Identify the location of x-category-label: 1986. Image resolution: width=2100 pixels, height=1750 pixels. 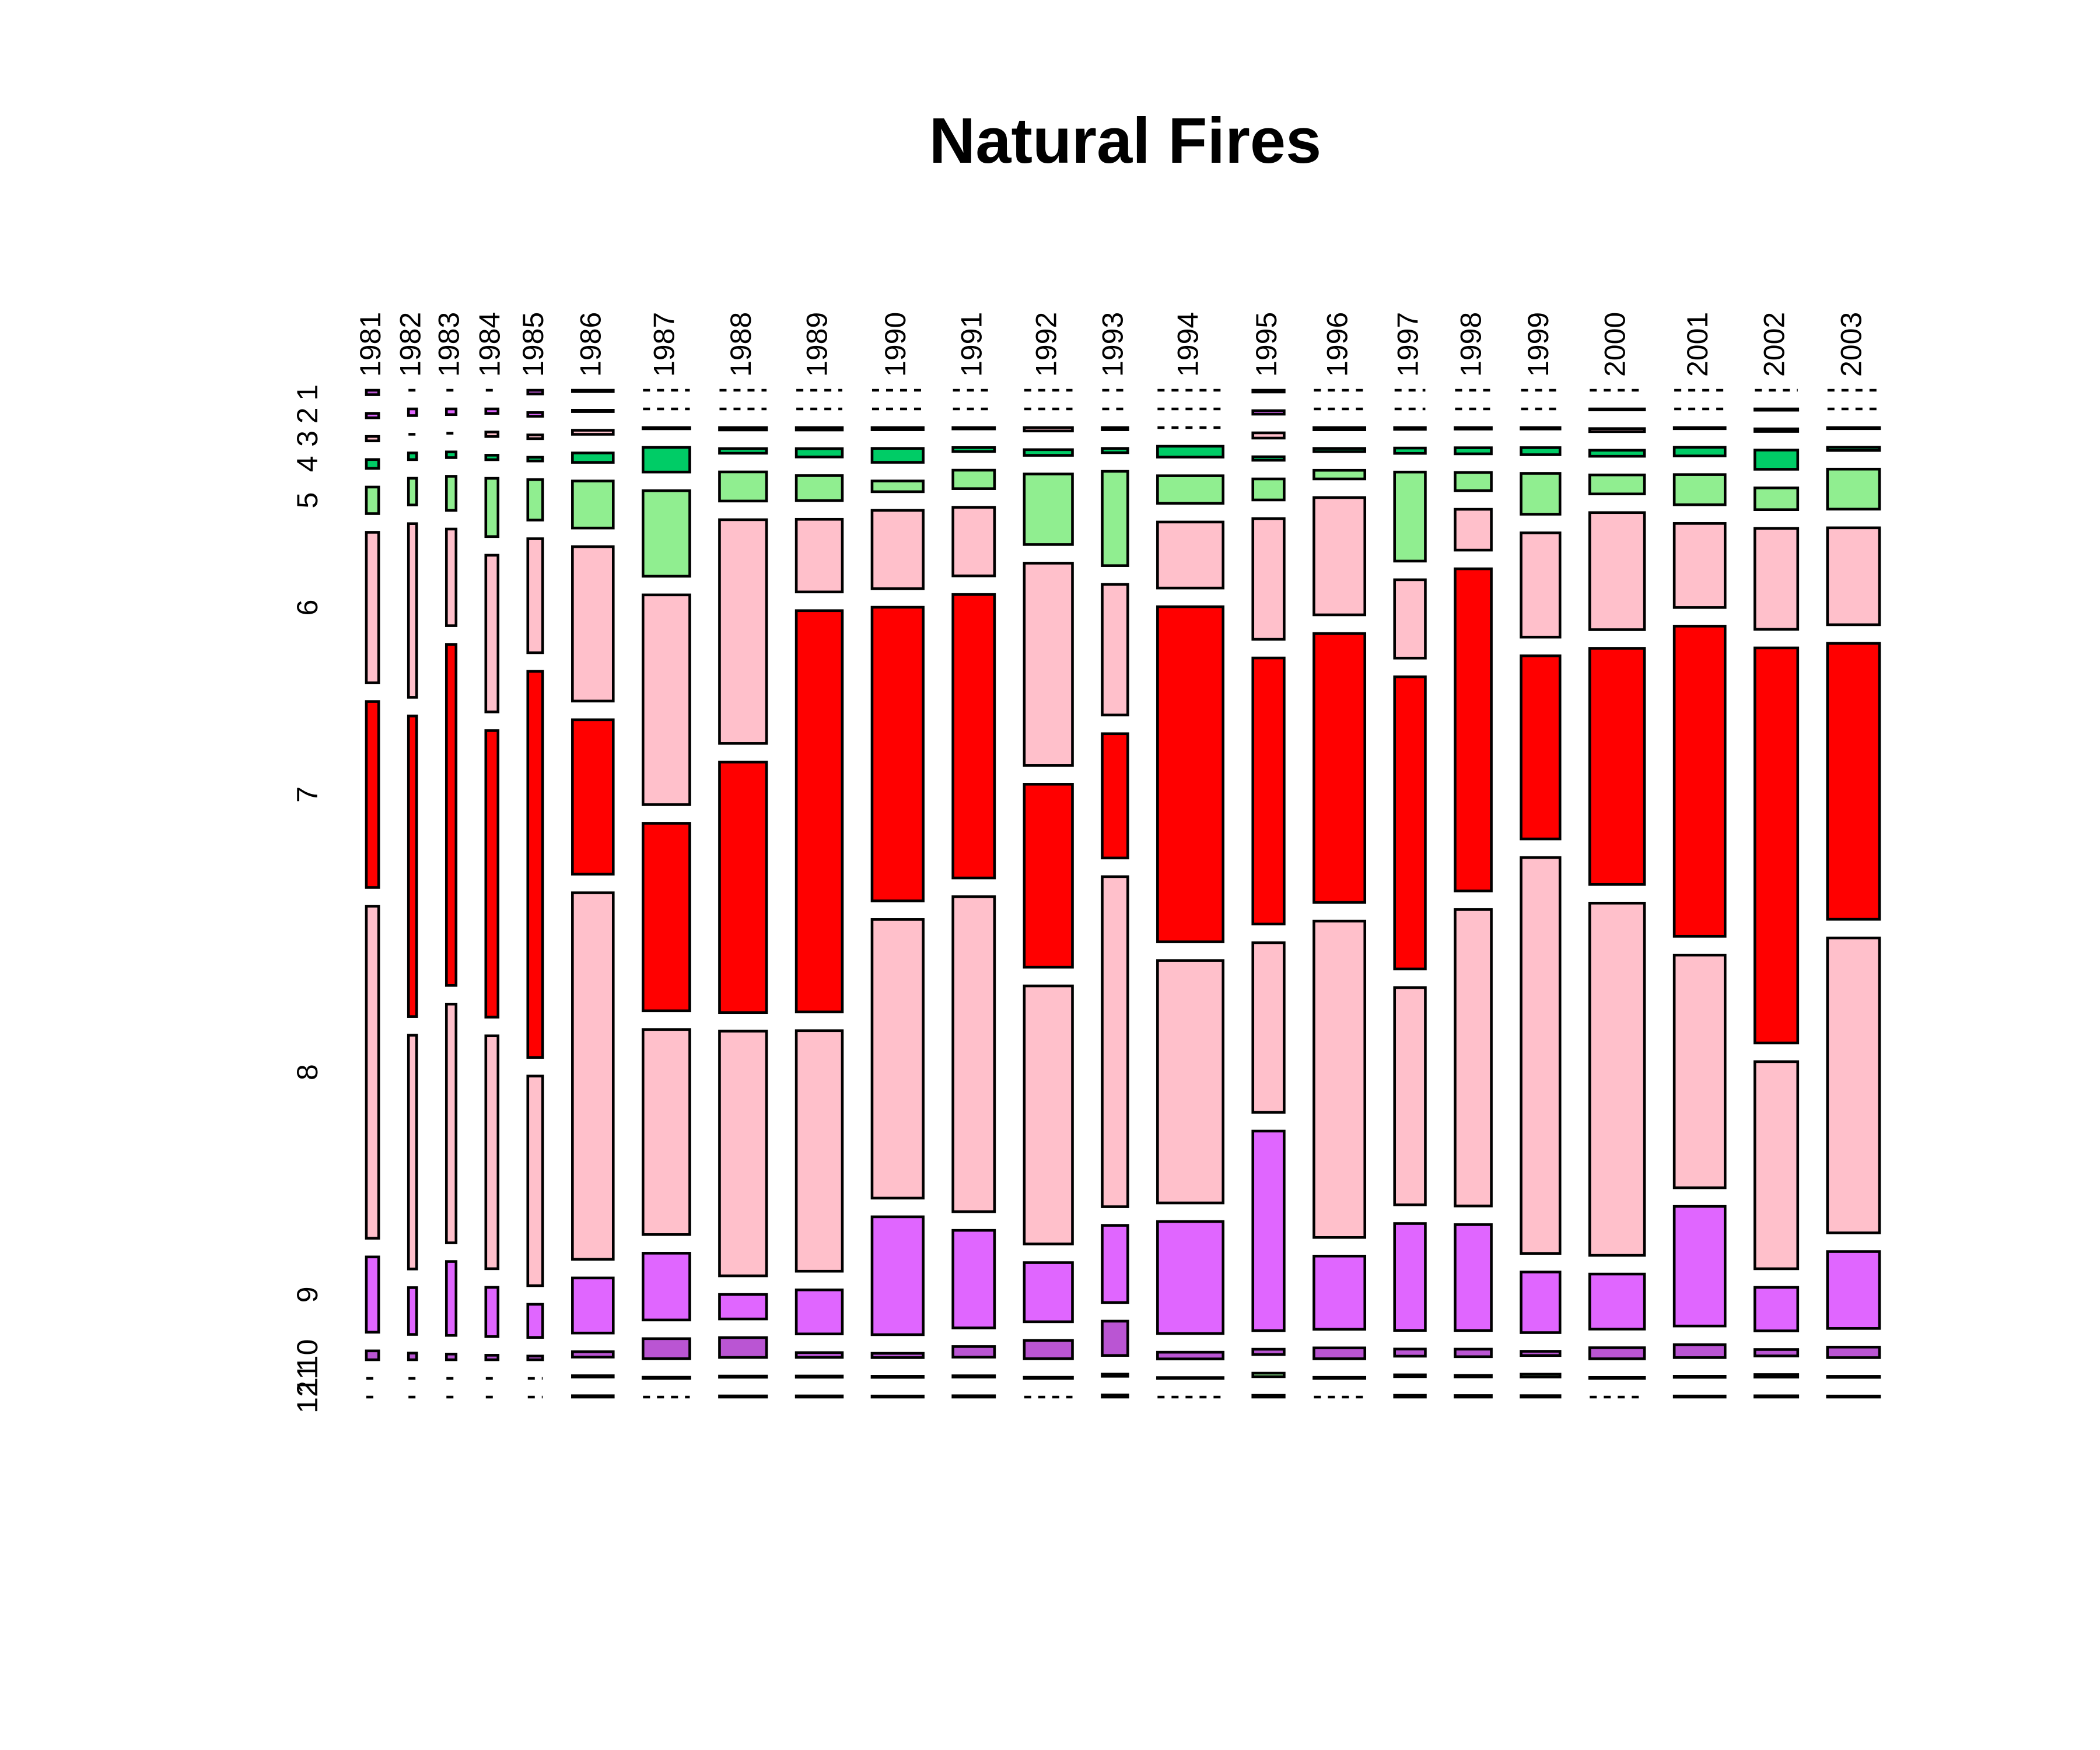
(591, 344).